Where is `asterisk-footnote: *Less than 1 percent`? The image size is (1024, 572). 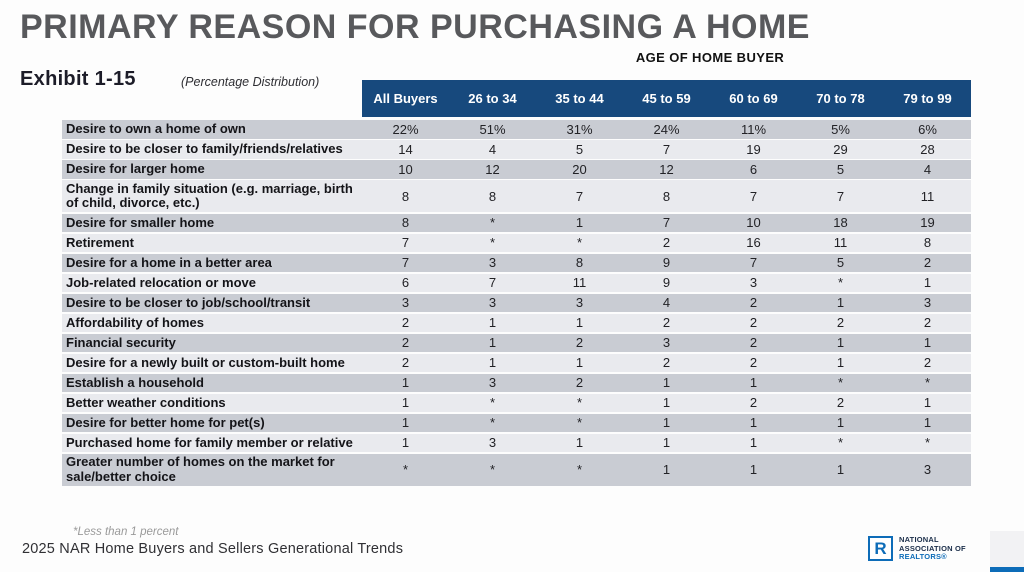 asterisk-footnote: *Less than 1 percent is located at coordinates (126, 532).